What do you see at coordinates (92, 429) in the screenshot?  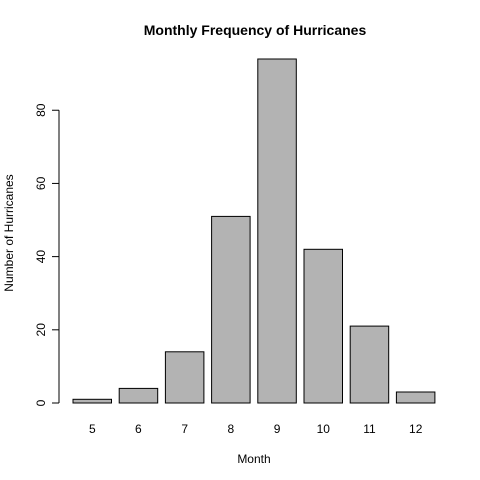 I see `x-tick-label: 5` at bounding box center [92, 429].